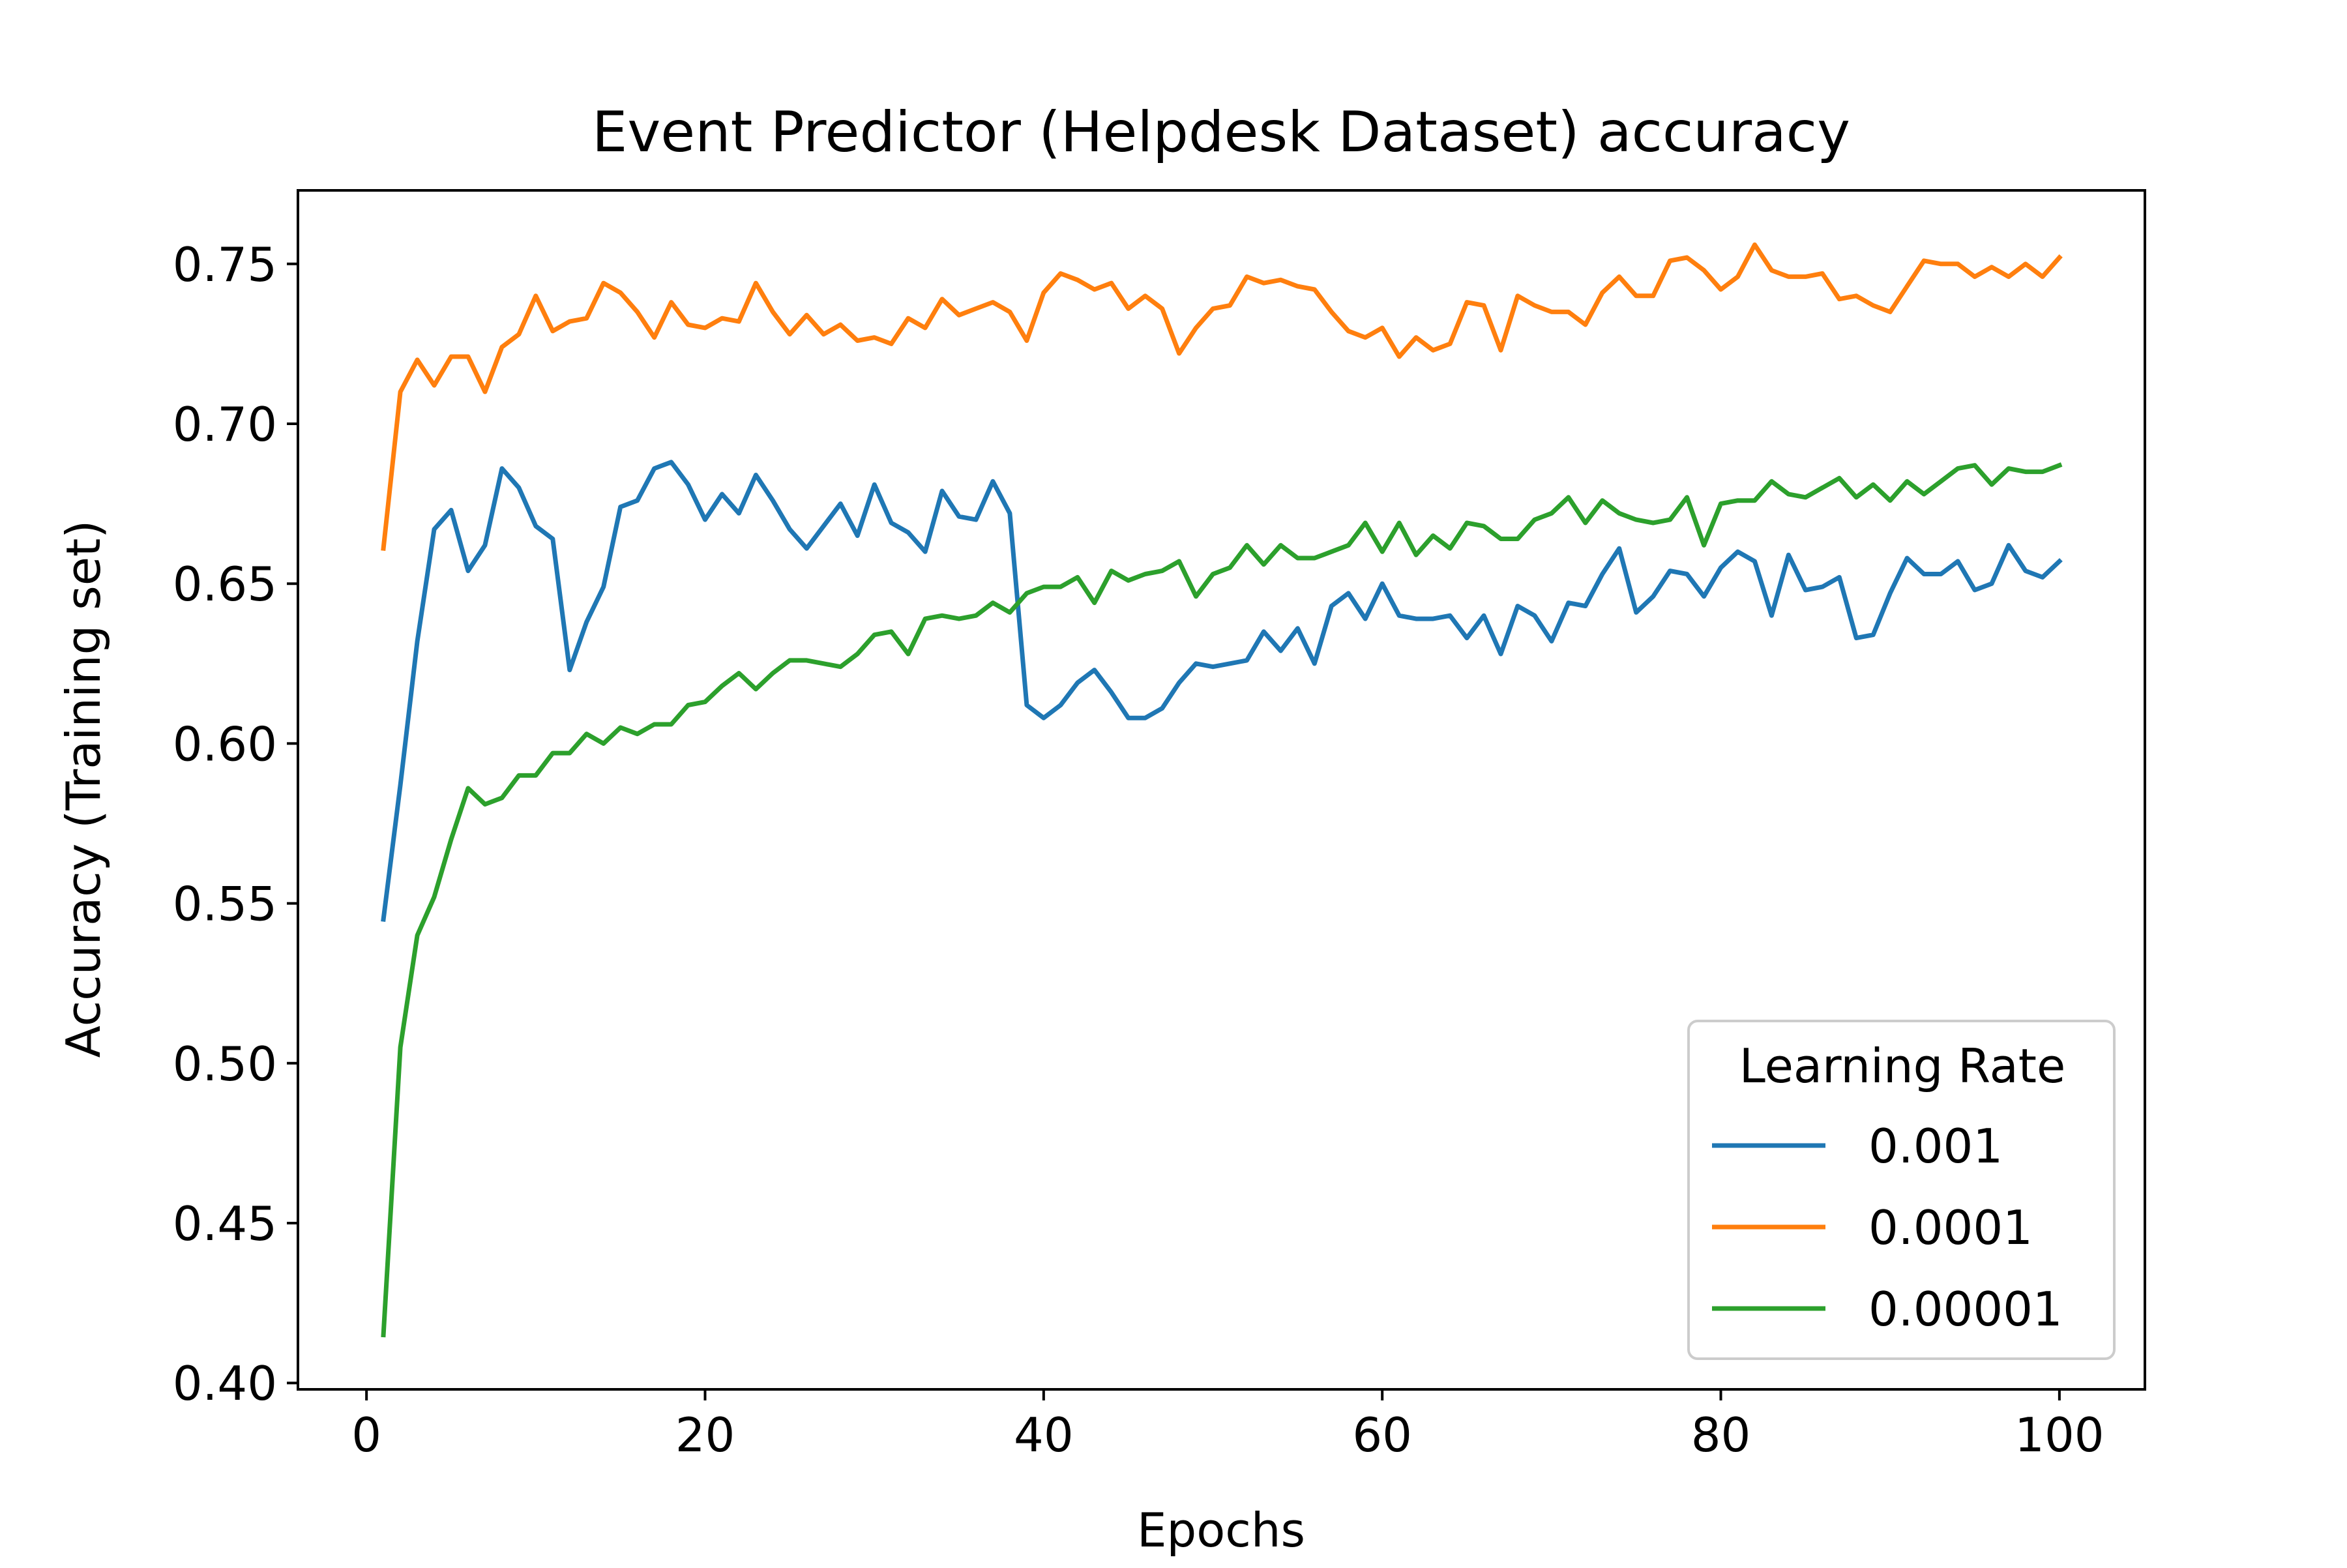  Describe the element at coordinates (83, 789) in the screenshot. I see `y-axis-label: Accuracy (Training set)` at that location.